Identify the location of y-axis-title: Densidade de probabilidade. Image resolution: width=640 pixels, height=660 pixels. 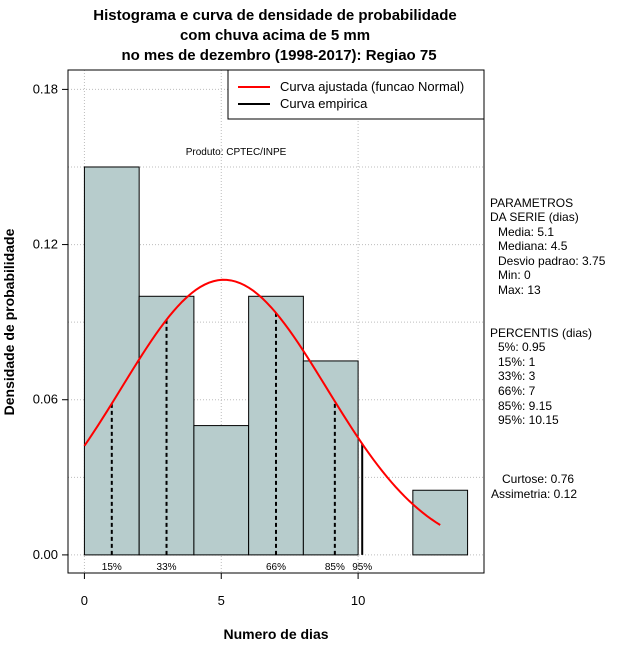
(9, 321).